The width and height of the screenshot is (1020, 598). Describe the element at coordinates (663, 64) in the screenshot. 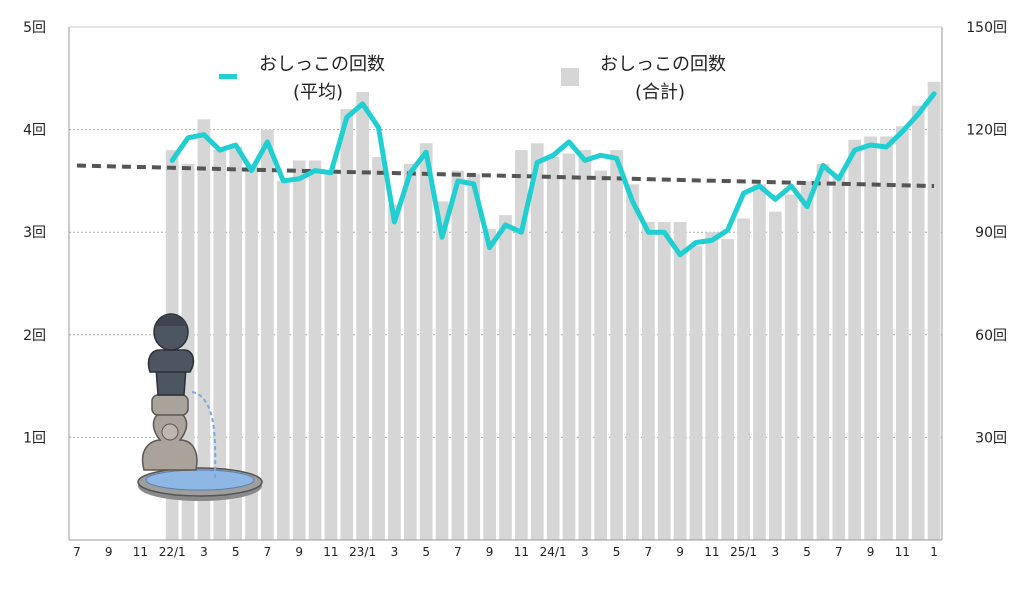

I see `legend-bar-label: おしっこの回数` at that location.